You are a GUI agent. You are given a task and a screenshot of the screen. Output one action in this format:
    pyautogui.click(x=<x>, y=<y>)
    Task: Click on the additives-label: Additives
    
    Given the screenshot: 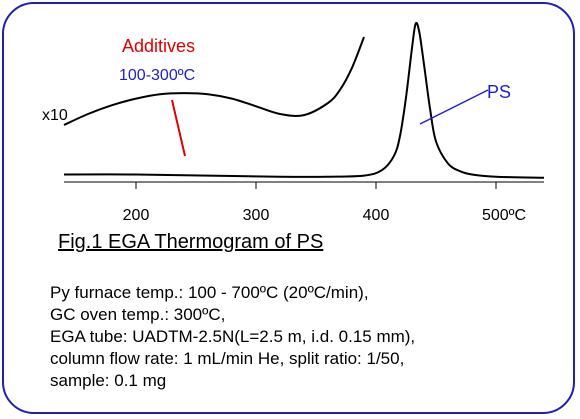 What is the action you would take?
    pyautogui.click(x=158, y=46)
    